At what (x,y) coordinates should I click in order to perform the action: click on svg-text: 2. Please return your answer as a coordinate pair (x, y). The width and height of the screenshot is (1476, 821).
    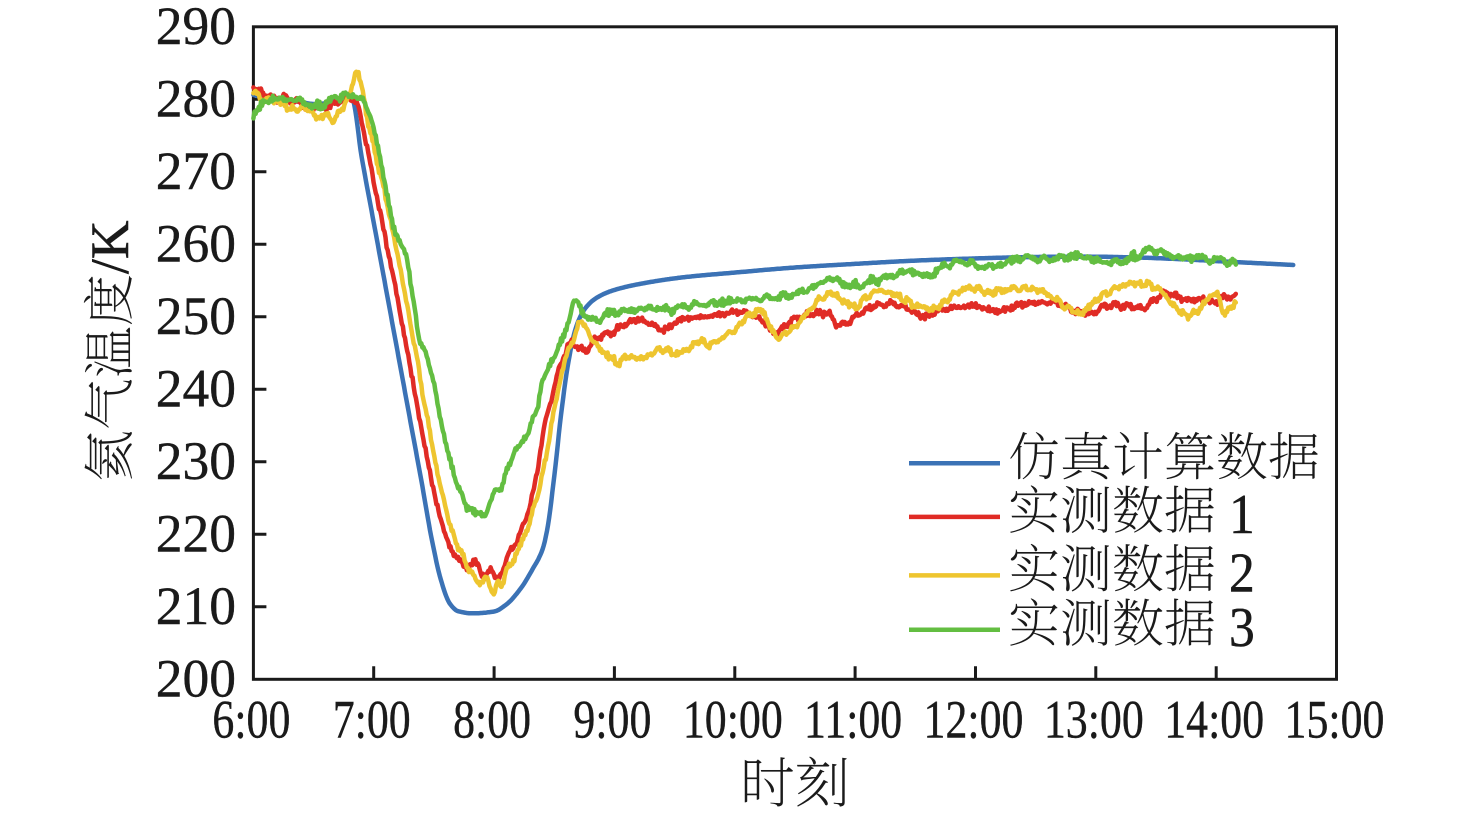
    Looking at the image, I should click on (1242, 572).